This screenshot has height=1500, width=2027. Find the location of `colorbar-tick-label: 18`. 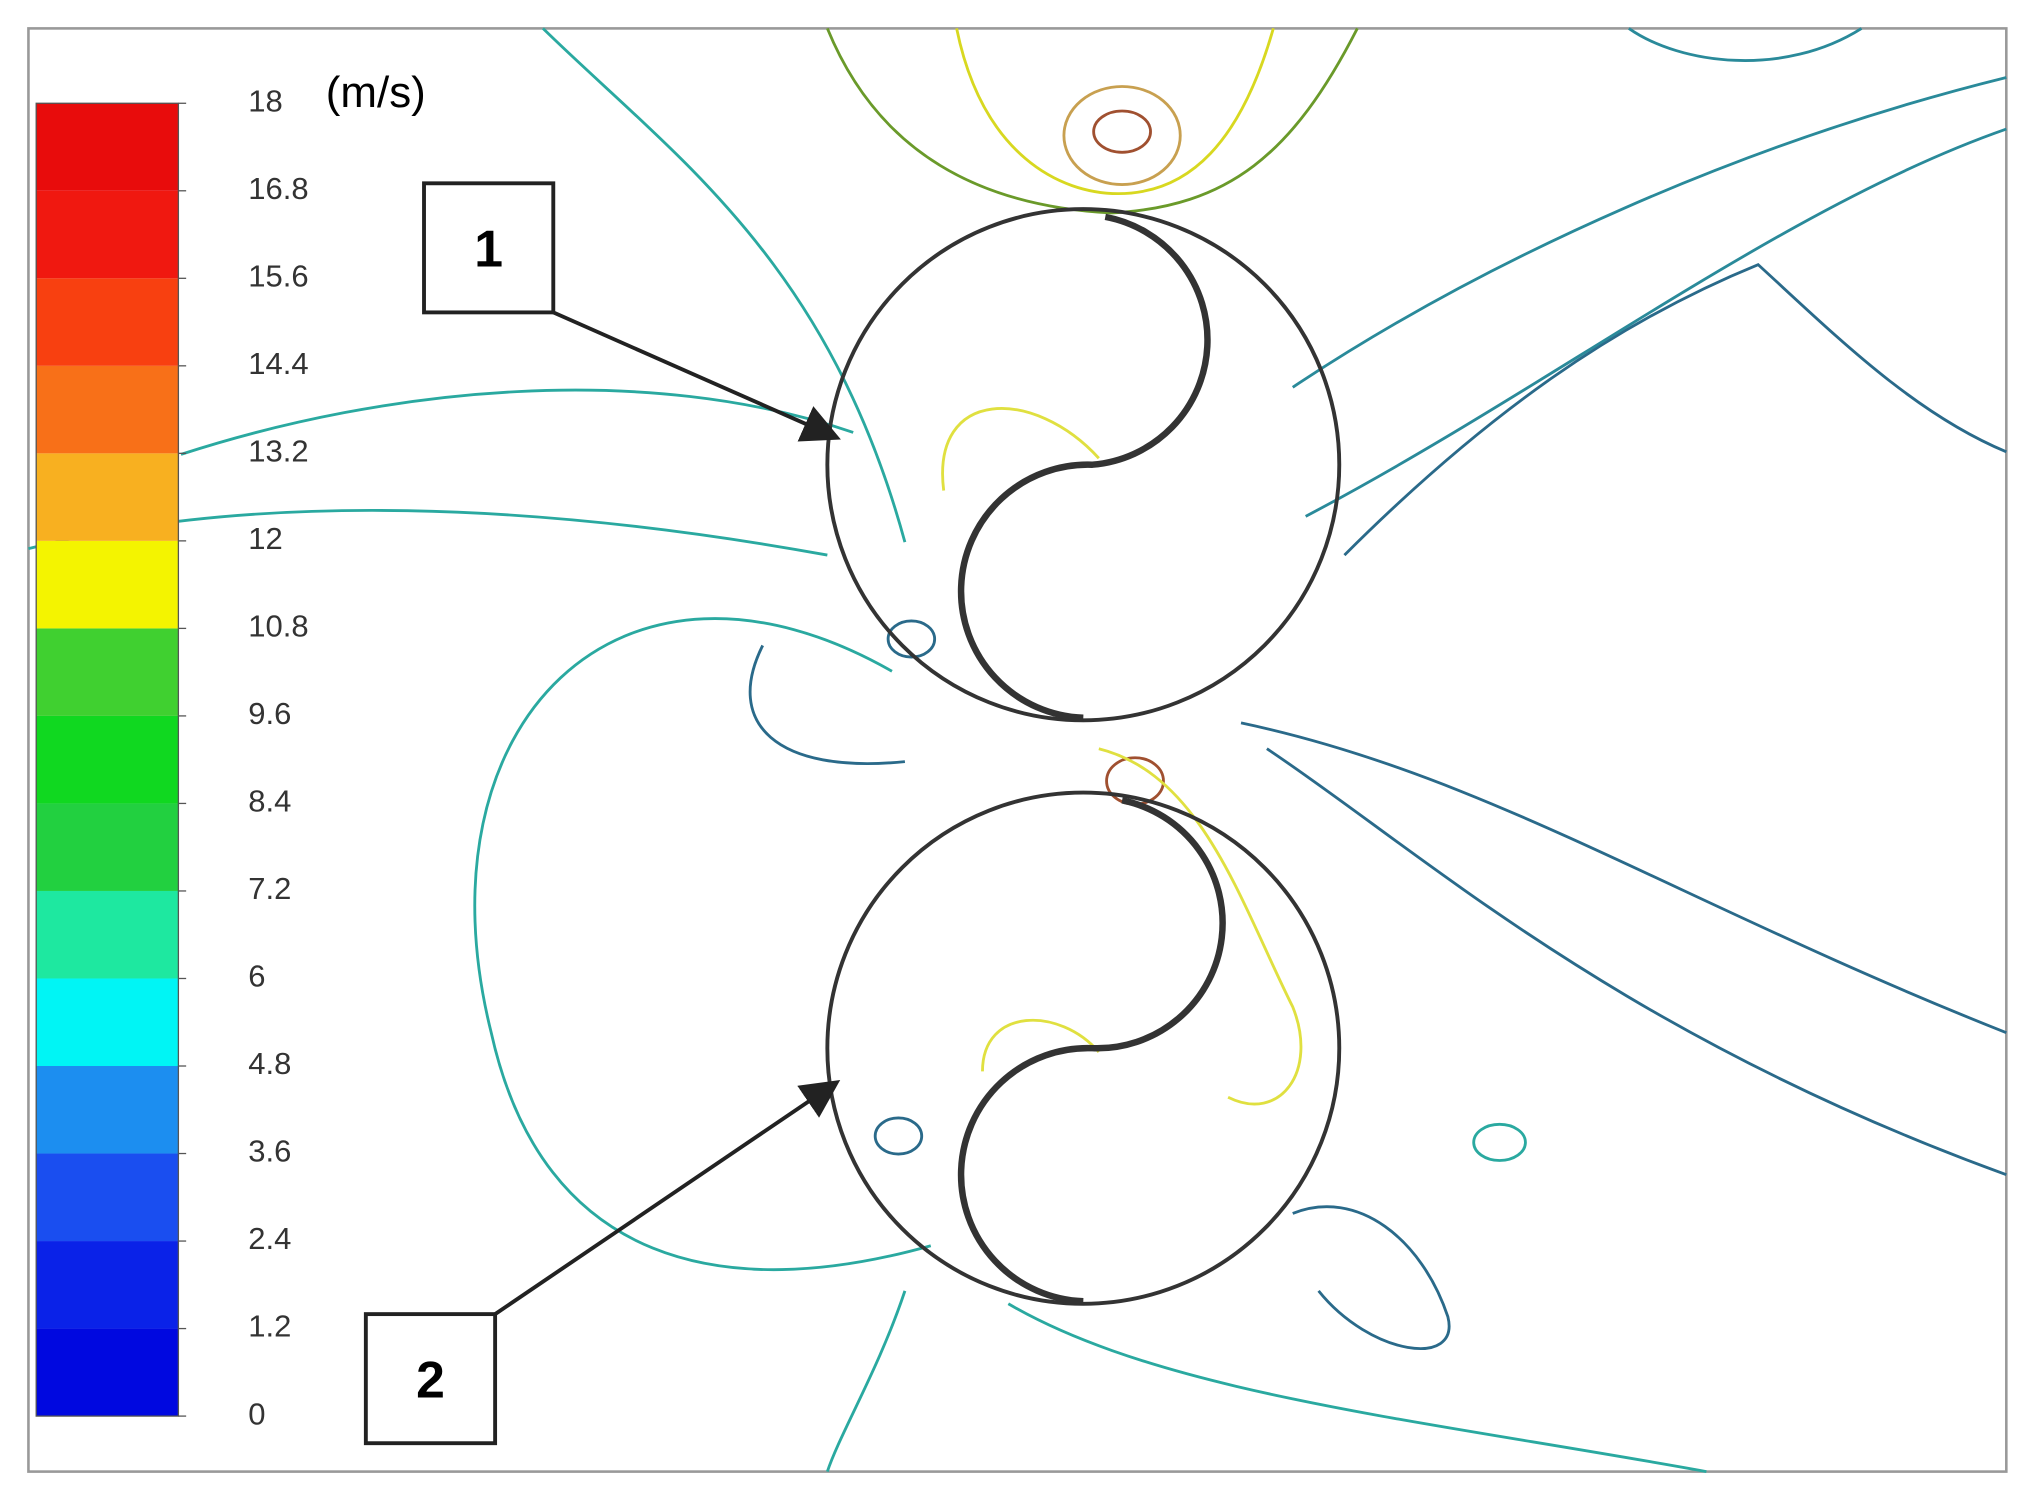

colorbar-tick-label: 18 is located at coordinates (265, 100).